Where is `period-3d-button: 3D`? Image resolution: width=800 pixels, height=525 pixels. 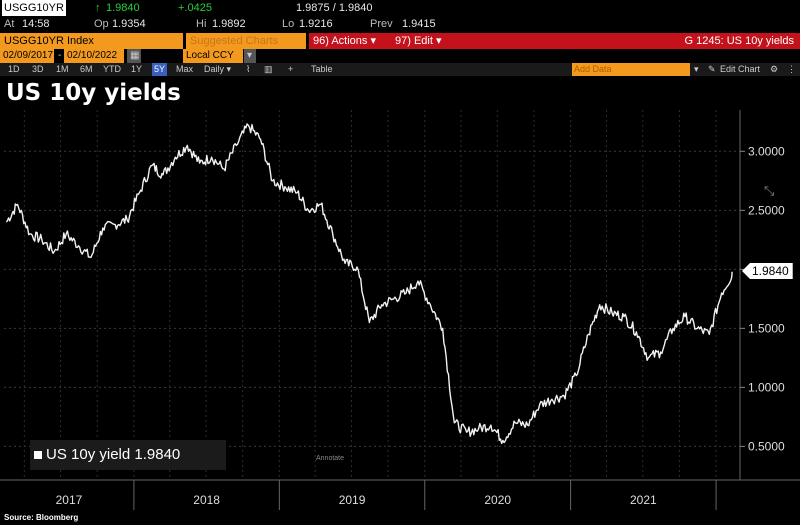
period-3d-button: 3D is located at coordinates (38, 69).